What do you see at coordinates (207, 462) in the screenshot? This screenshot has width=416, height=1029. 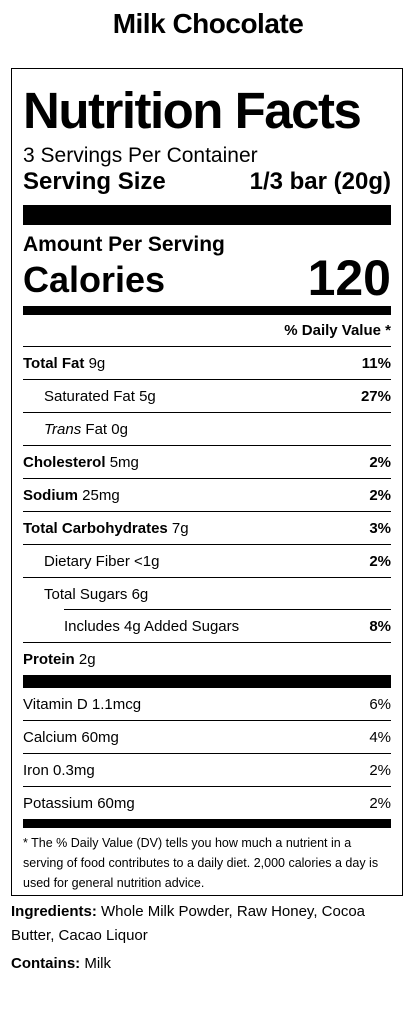 I see `nutrient-row-cholesterol: Cholesterol 5mg 2%` at bounding box center [207, 462].